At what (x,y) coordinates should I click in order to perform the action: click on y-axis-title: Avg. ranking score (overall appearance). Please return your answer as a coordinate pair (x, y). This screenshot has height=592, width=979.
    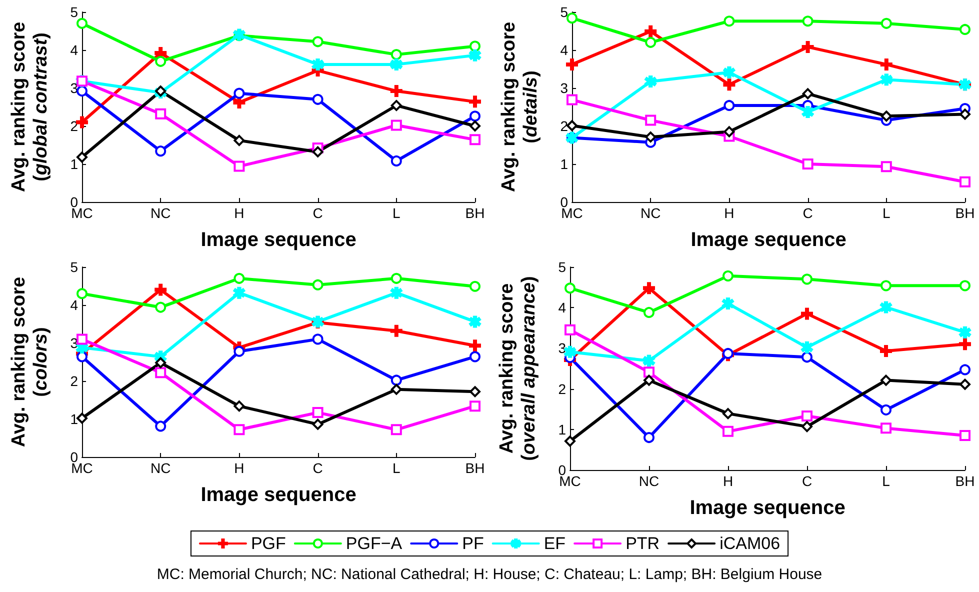
    Looking at the image, I should click on (518, 368).